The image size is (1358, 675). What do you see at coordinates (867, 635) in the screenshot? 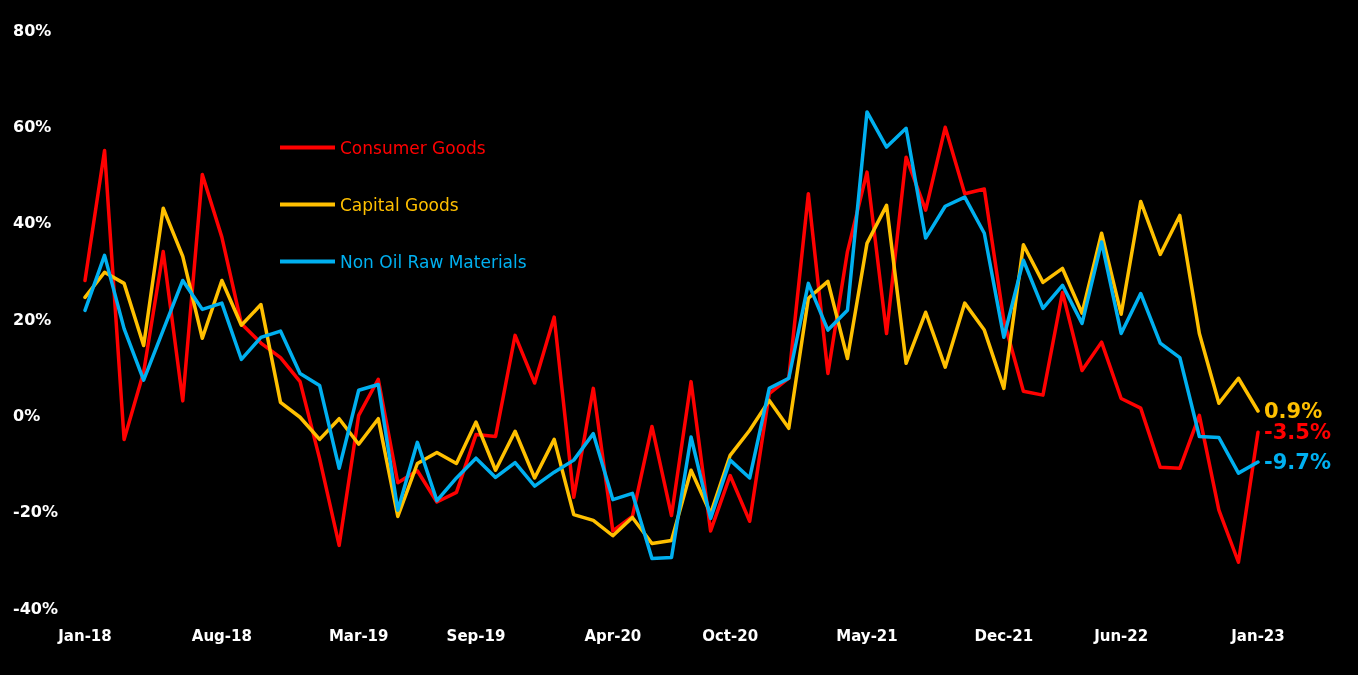
I see `x-tick-label: May-21` at bounding box center [867, 635].